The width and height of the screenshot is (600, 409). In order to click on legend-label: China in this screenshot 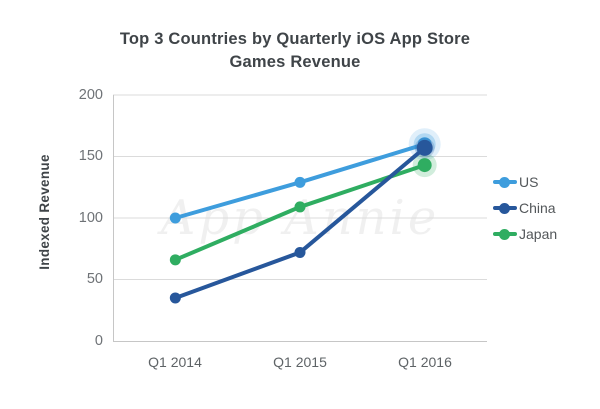, I will do `click(537, 208)`.